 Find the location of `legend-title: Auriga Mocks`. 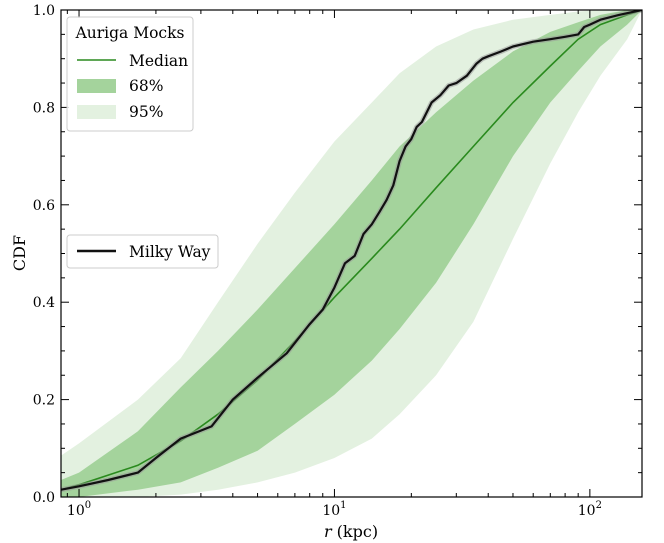

legend-title: Auriga Mocks is located at coordinates (130, 33).